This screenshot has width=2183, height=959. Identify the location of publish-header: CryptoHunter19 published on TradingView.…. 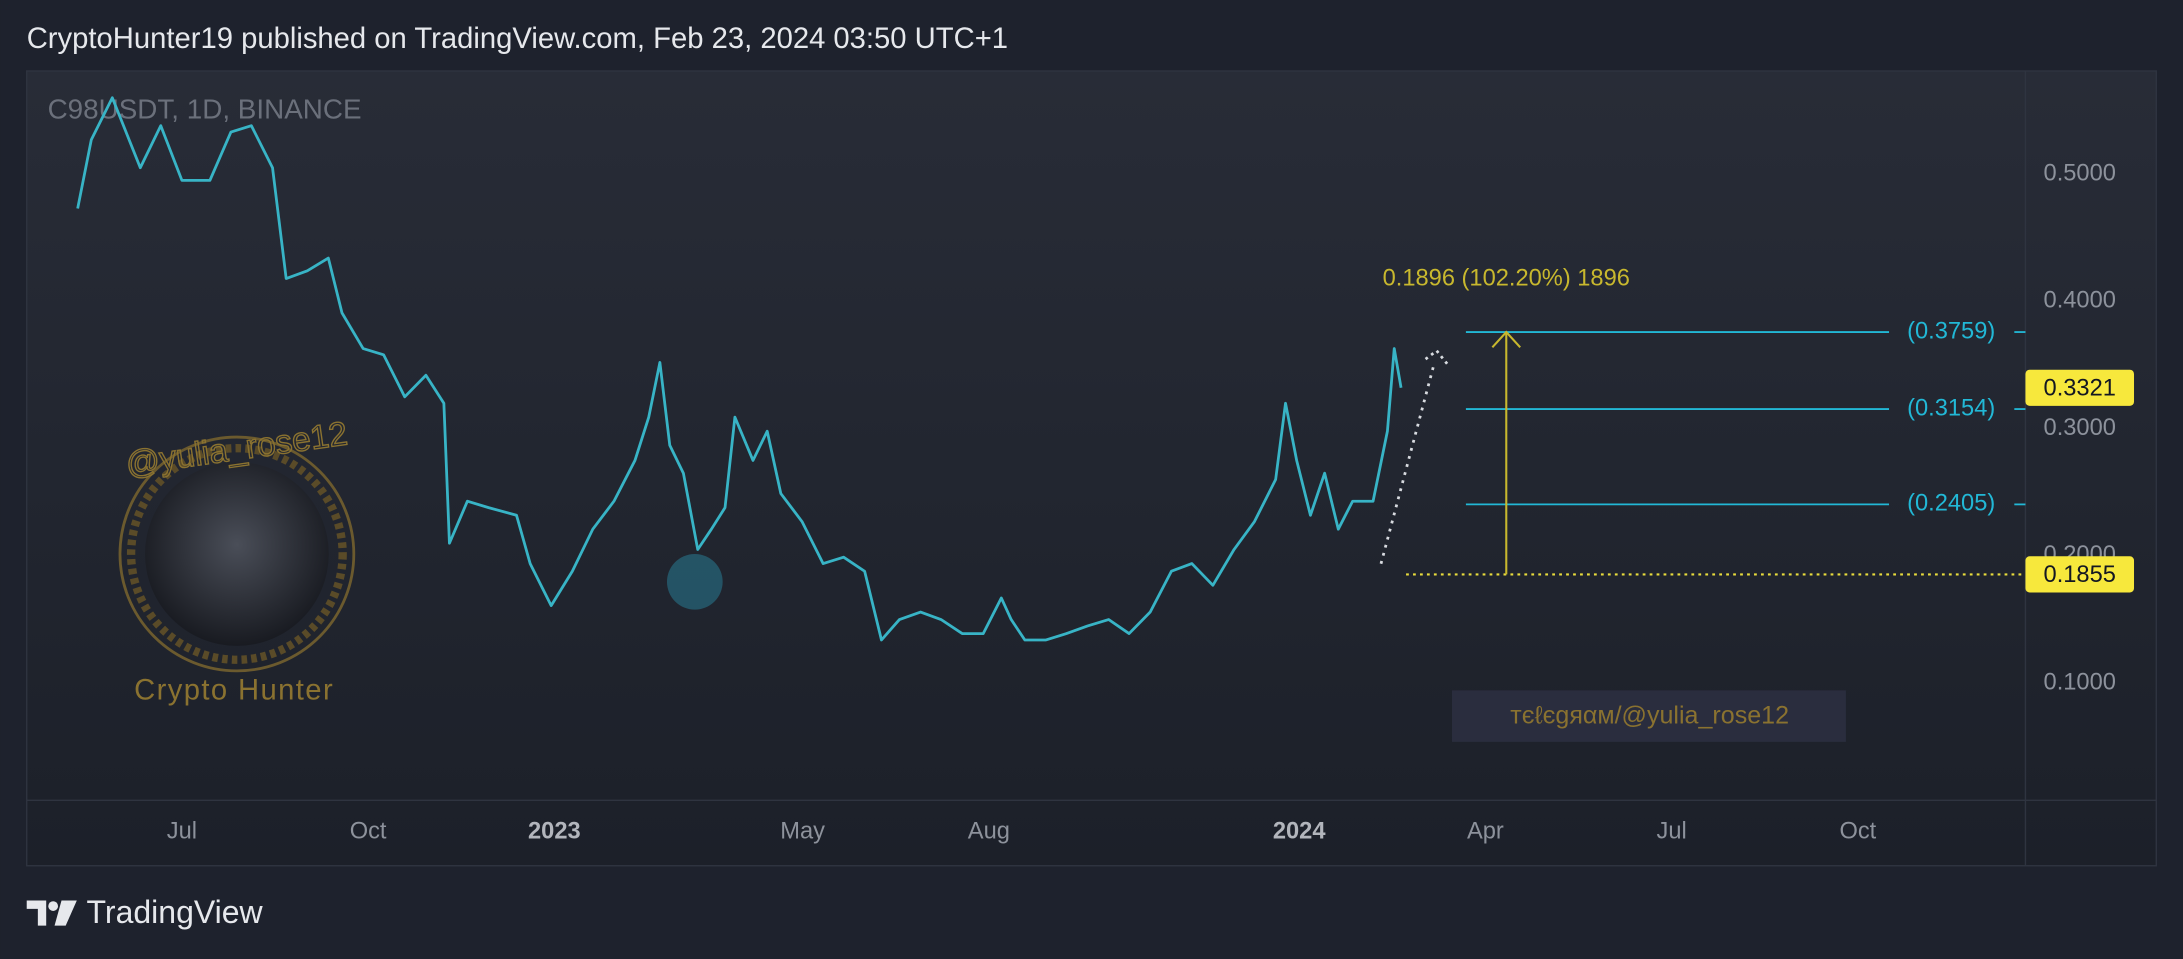
(517, 39).